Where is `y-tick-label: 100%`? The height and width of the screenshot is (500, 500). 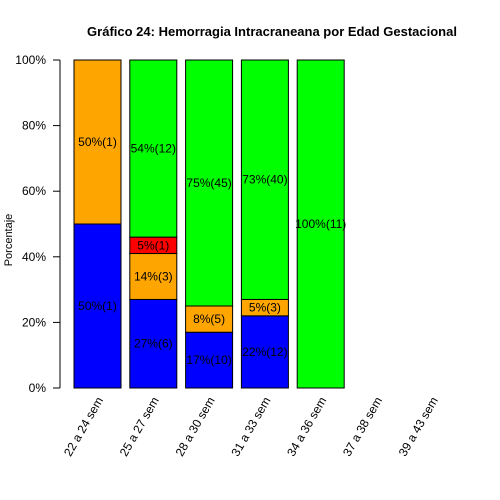
y-tick-label: 100% is located at coordinates (30, 60).